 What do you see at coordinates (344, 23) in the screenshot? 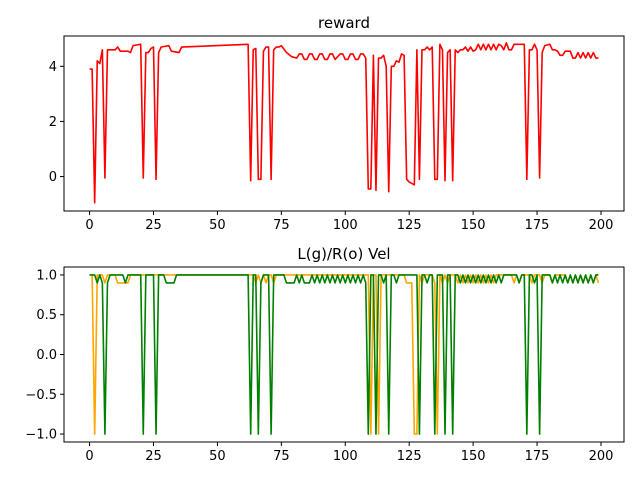
I see `chart-title: reward` at bounding box center [344, 23].